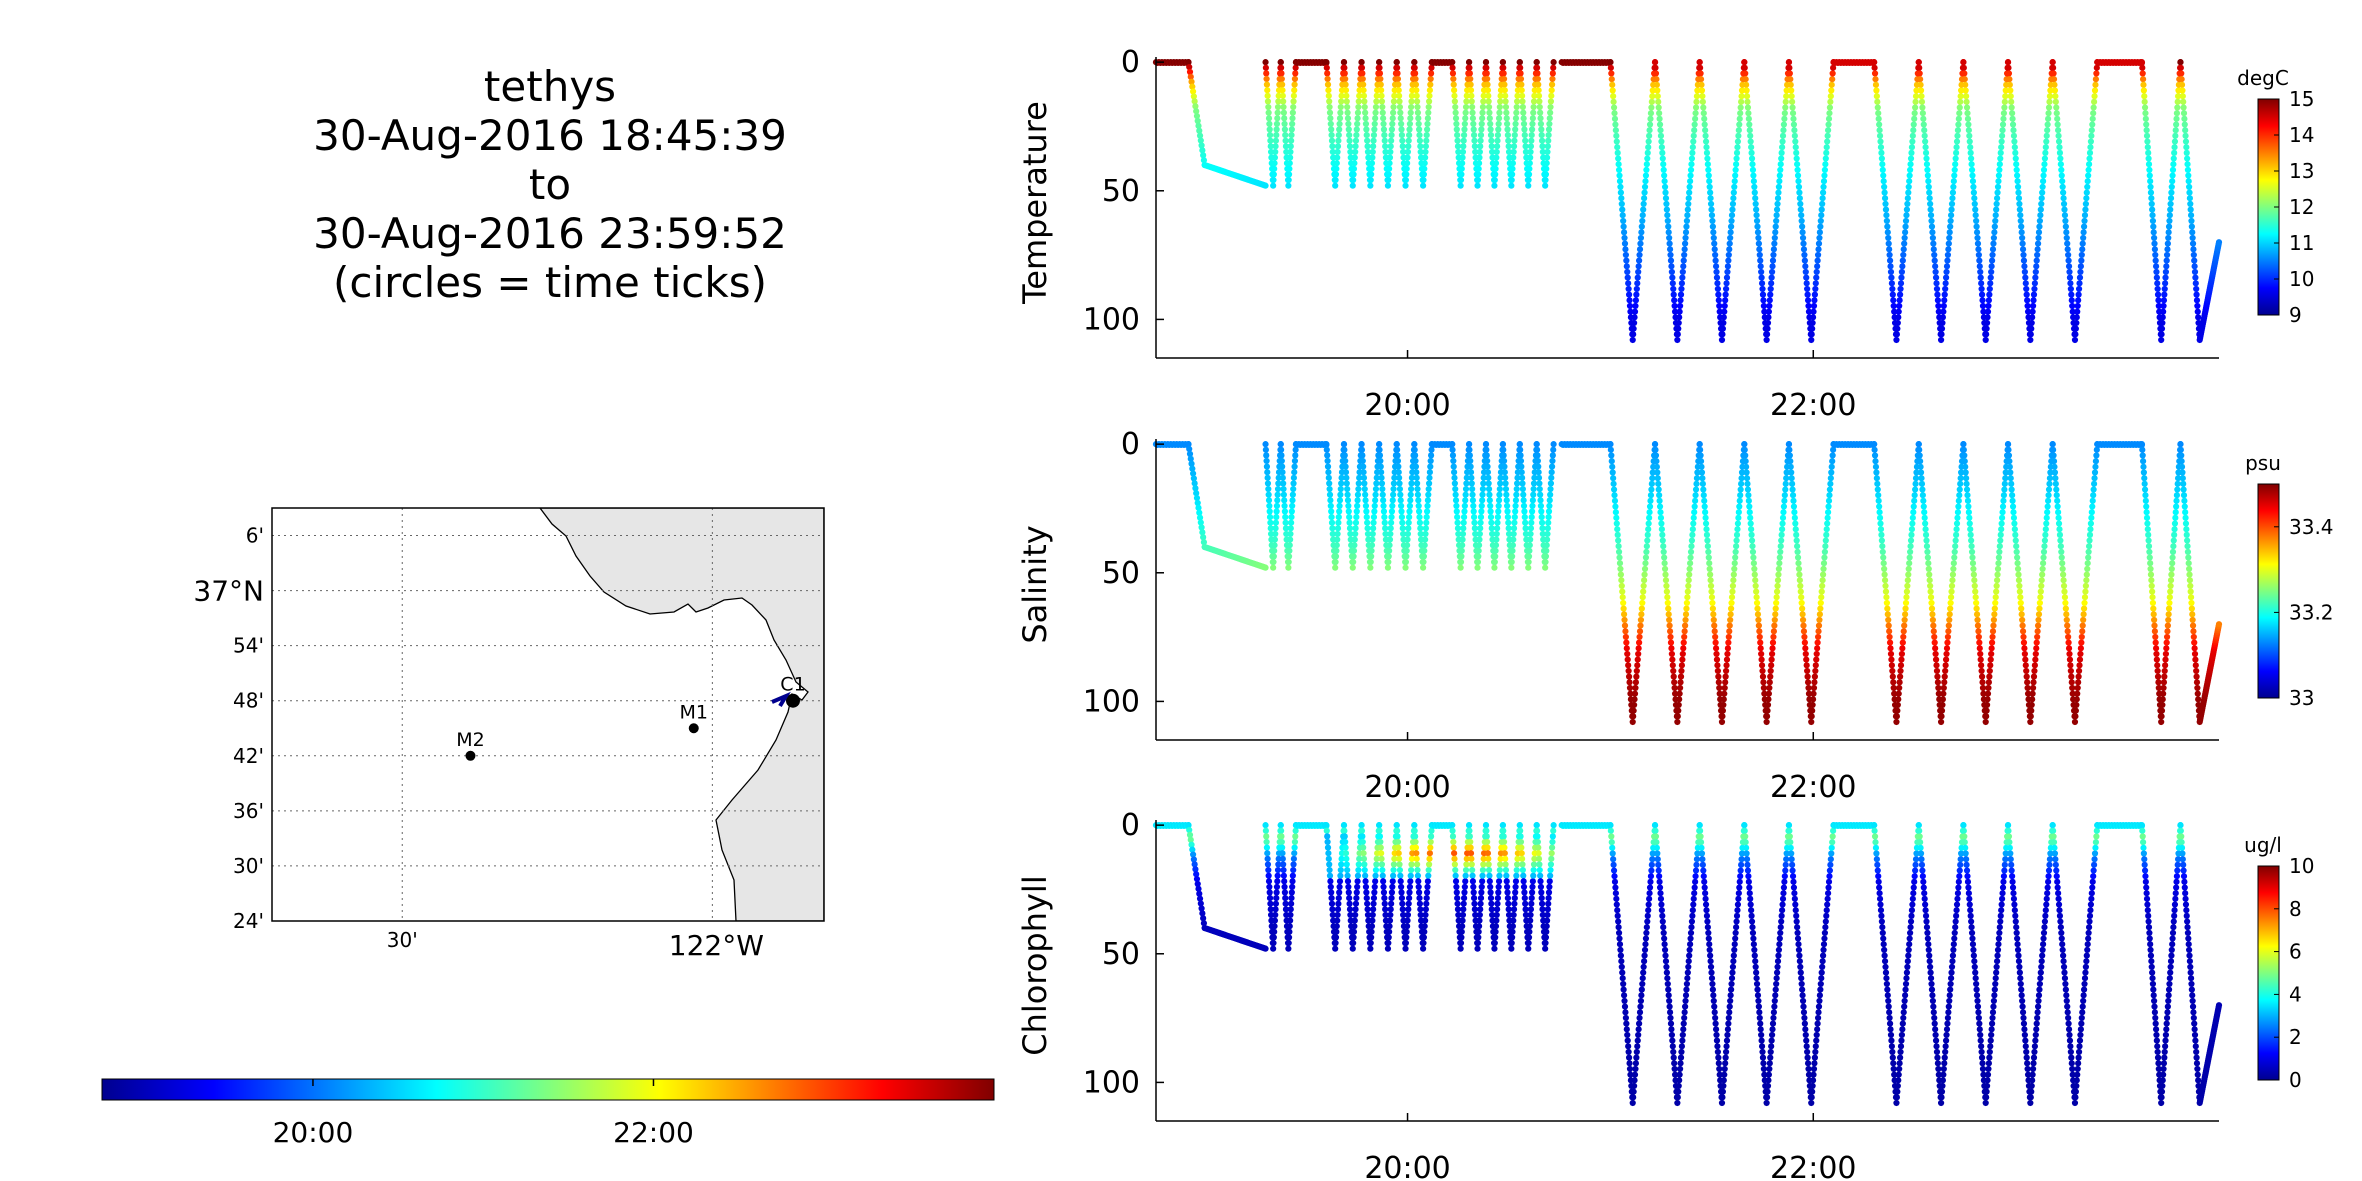 Image resolution: width=2362 pixels, height=1181 pixels. Describe the element at coordinates (2301, 279) in the screenshot. I see `colorbar-tick-label: 10` at that location.